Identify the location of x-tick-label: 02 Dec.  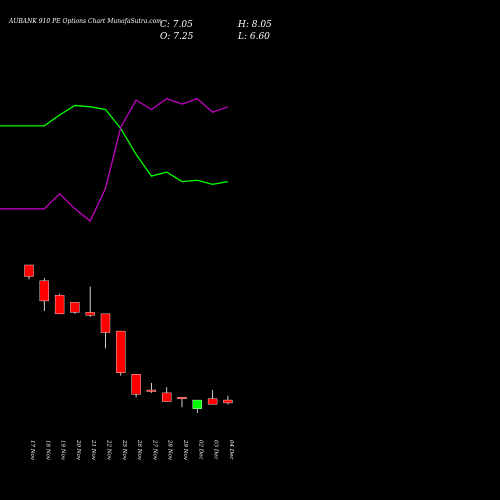
(200, 450).